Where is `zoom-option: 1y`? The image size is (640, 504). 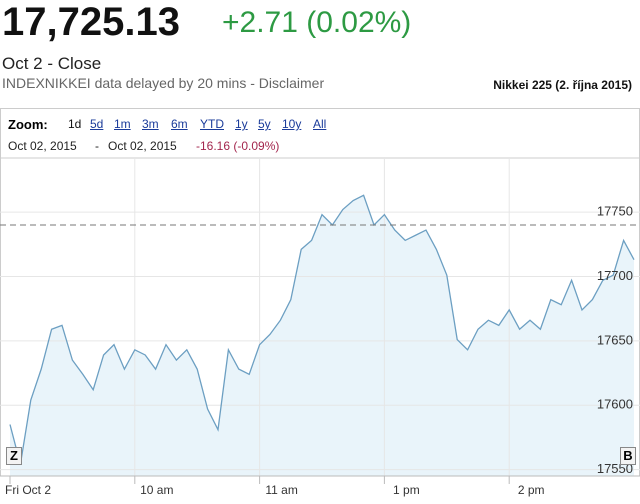
zoom-option: 1y is located at coordinates (241, 124).